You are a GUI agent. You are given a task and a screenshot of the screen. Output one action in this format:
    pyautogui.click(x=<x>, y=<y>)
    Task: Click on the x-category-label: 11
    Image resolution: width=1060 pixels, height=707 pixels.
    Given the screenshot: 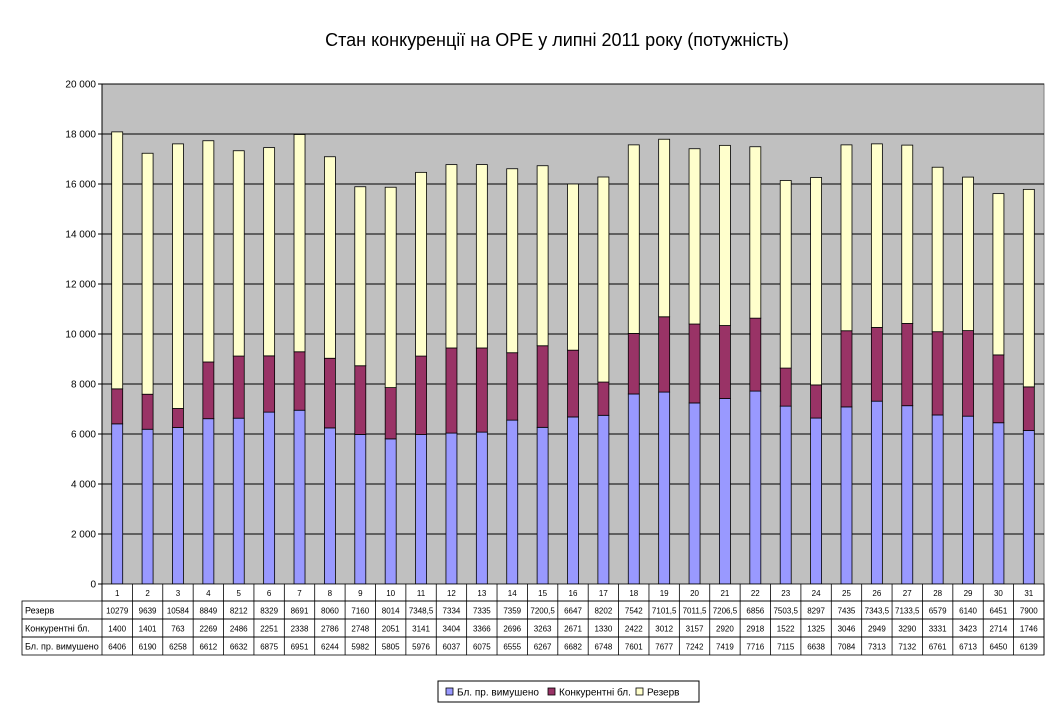 What is the action you would take?
    pyautogui.click(x=421, y=593)
    